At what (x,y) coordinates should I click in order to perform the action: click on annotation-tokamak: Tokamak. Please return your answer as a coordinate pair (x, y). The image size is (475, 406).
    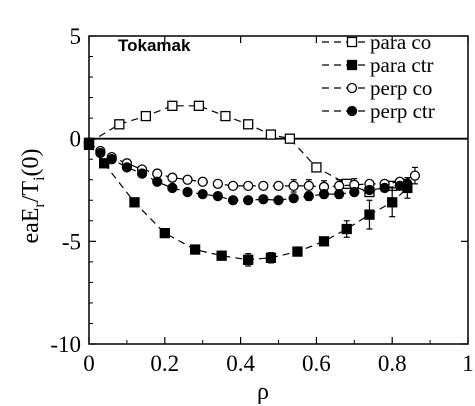
    Looking at the image, I should click on (154, 45).